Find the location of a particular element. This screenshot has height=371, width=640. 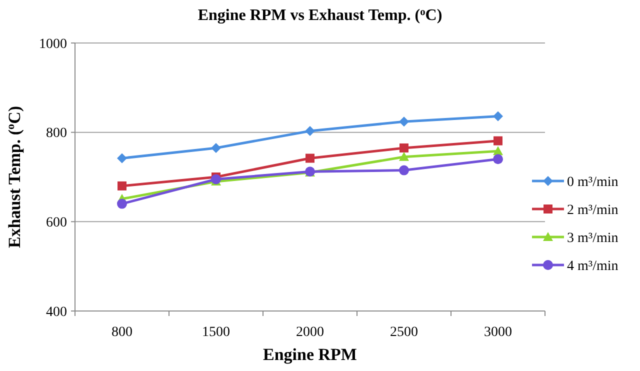

x-tick-label: 800 is located at coordinates (122, 332).